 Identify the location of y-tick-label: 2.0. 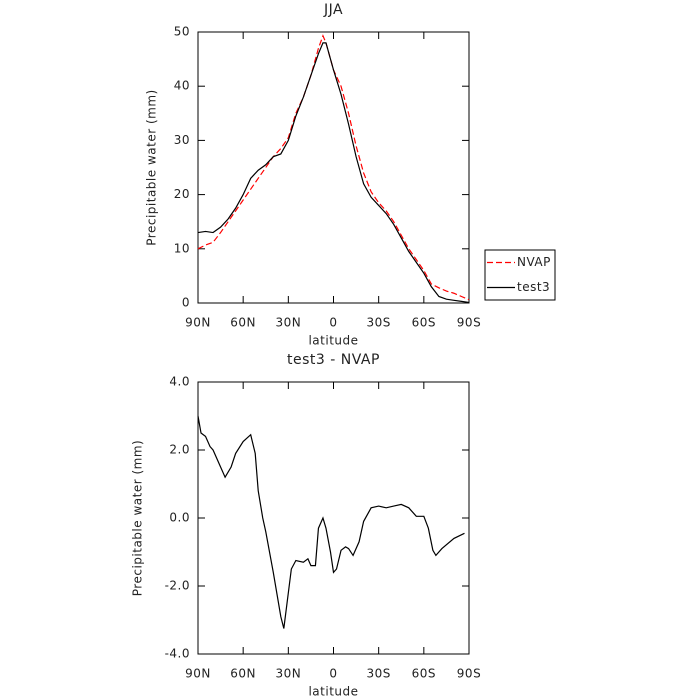
(179, 450).